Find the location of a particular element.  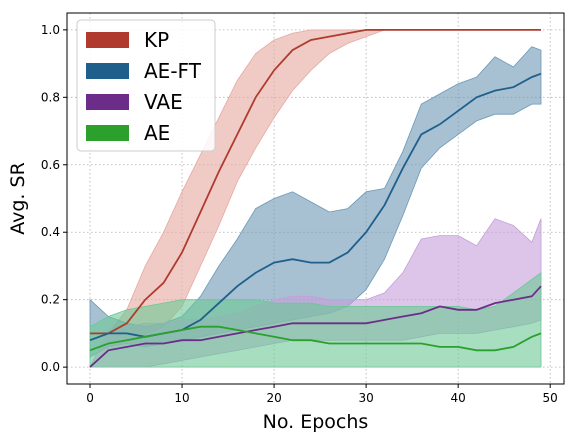

y-tick-label: 0.4 is located at coordinates (50, 232).